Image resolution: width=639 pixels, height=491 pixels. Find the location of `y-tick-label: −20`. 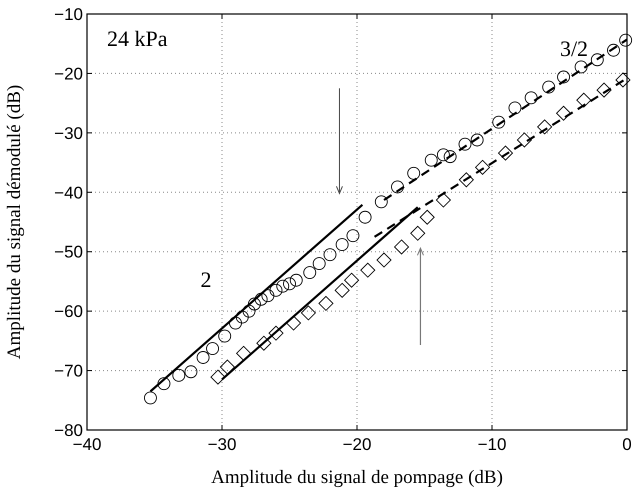

y-tick-label: −20 is located at coordinates (68, 74).